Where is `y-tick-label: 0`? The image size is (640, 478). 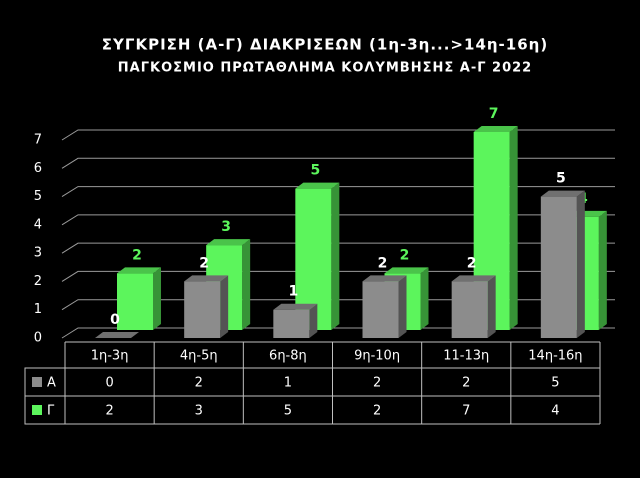
y-tick-label: 0 is located at coordinates (38, 338).